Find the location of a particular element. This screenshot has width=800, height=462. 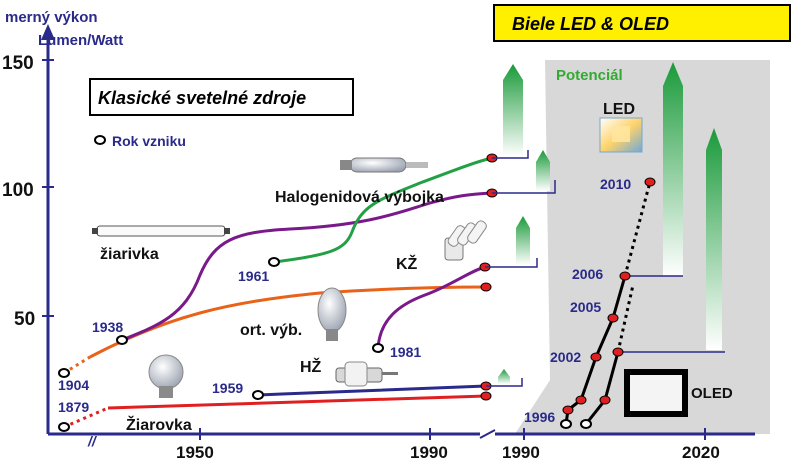

y-tick-label-50: 50 is located at coordinates (24, 319).